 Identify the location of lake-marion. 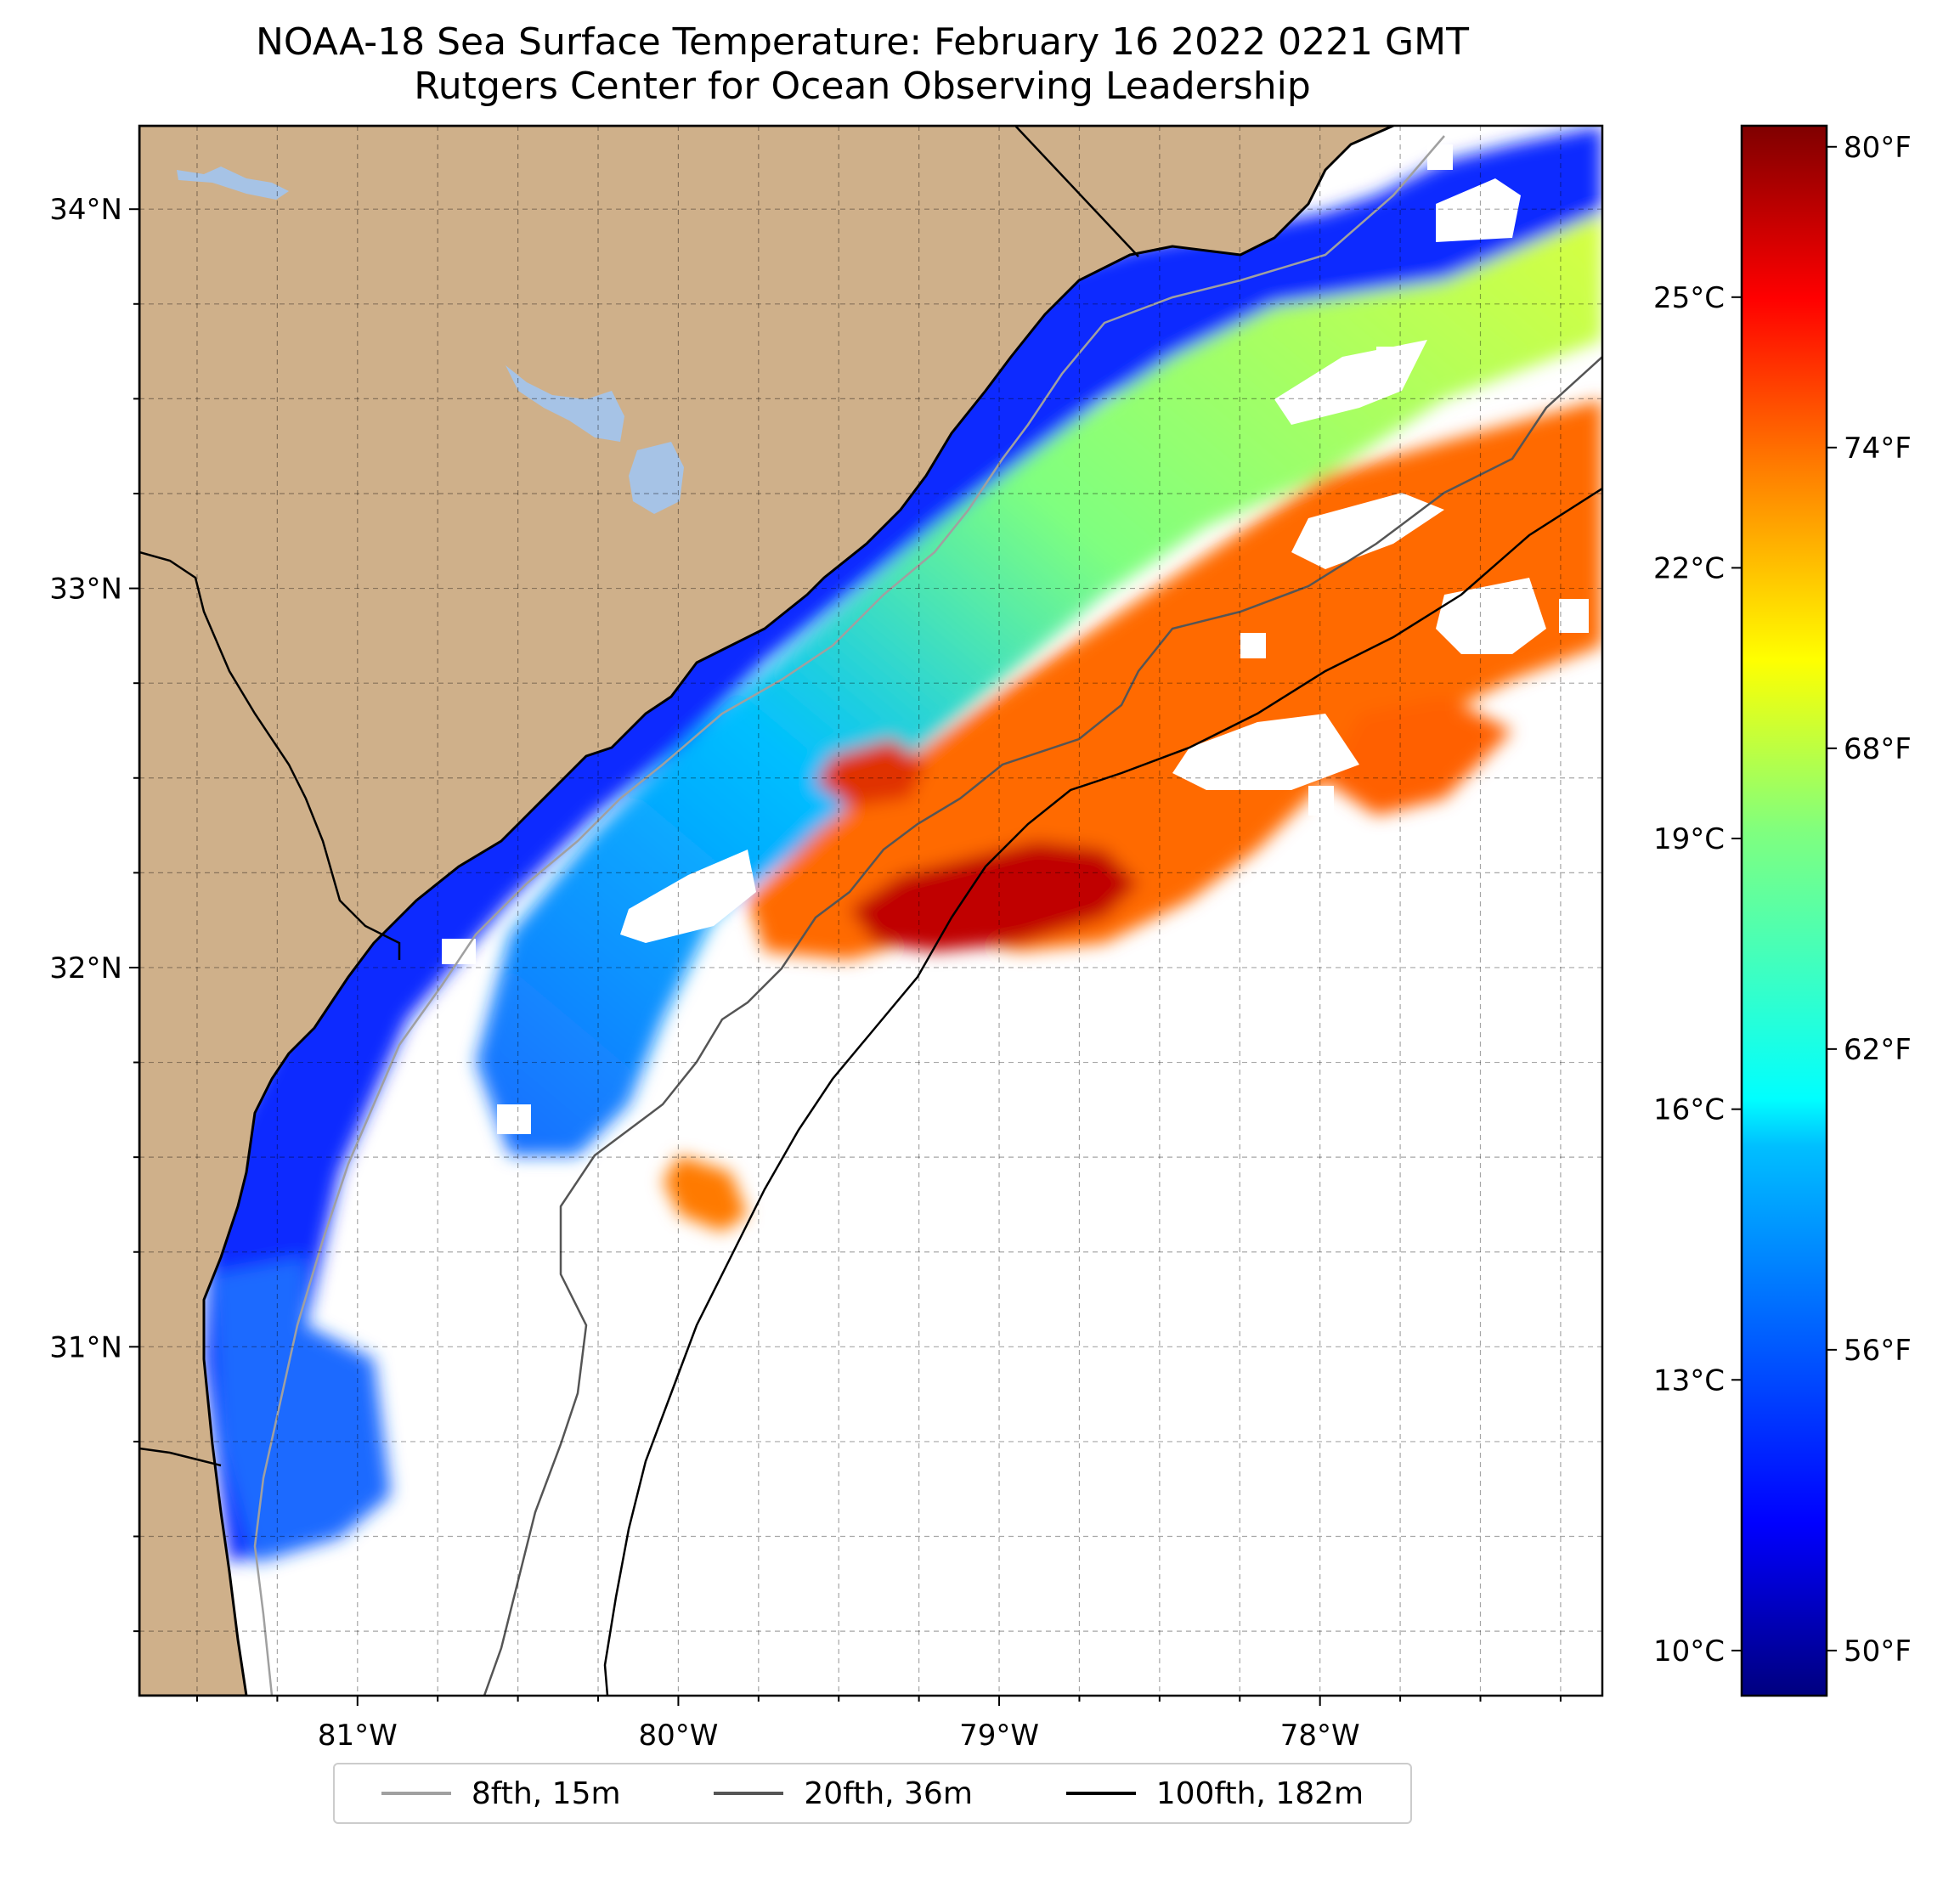
(233, 184).